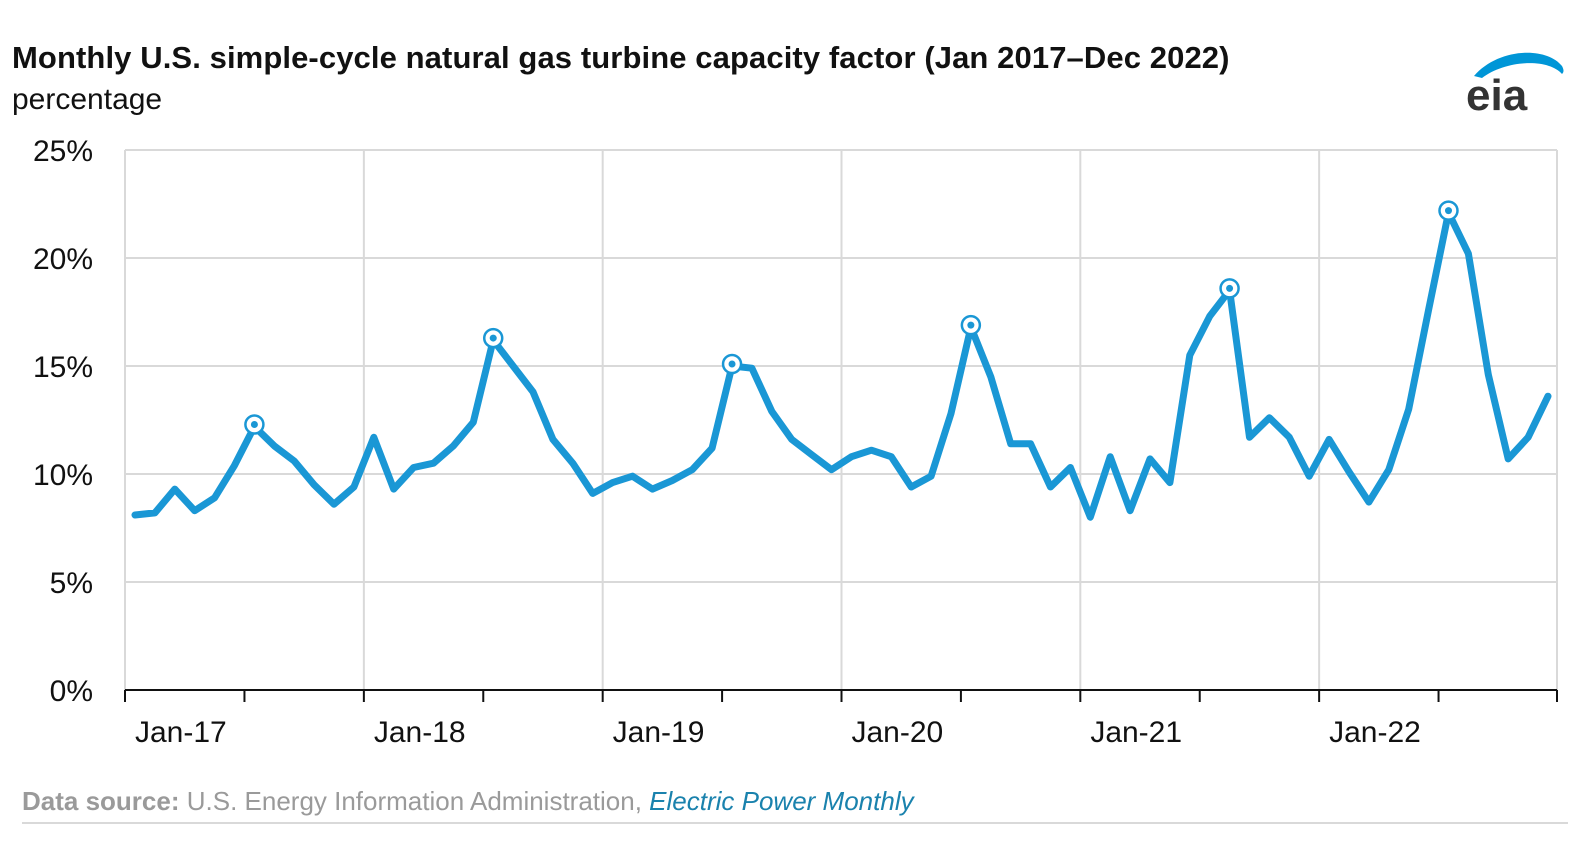 Image resolution: width=1590 pixels, height=862 pixels. What do you see at coordinates (63, 259) in the screenshot?
I see `y-tick-label: 20%` at bounding box center [63, 259].